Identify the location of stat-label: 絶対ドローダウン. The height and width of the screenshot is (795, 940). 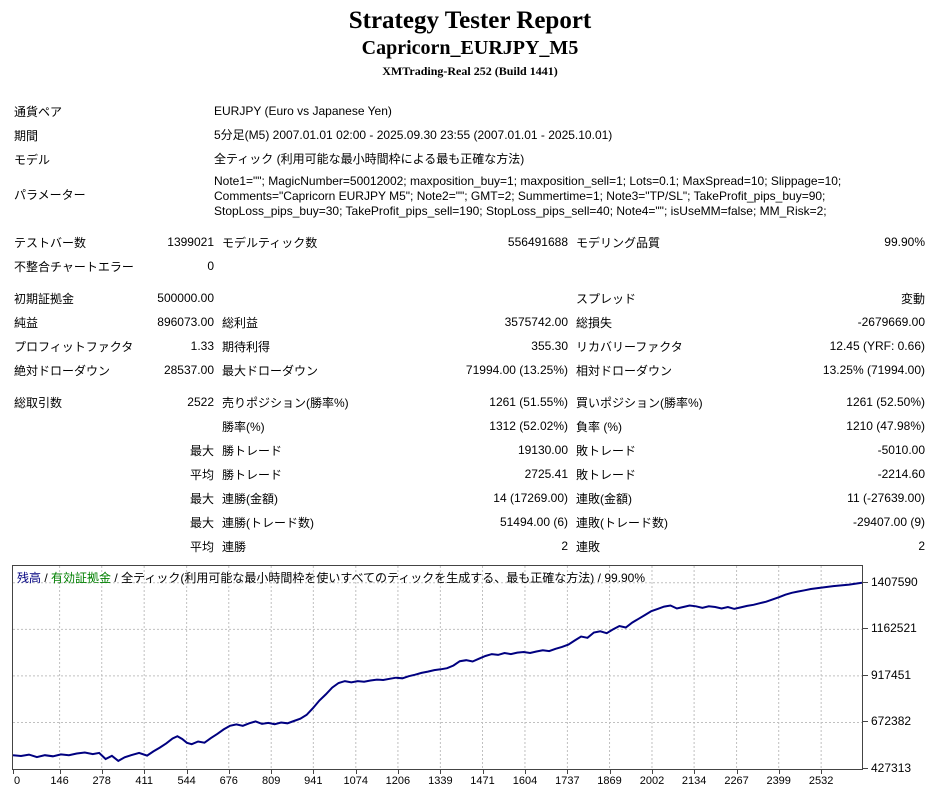
(62, 370).